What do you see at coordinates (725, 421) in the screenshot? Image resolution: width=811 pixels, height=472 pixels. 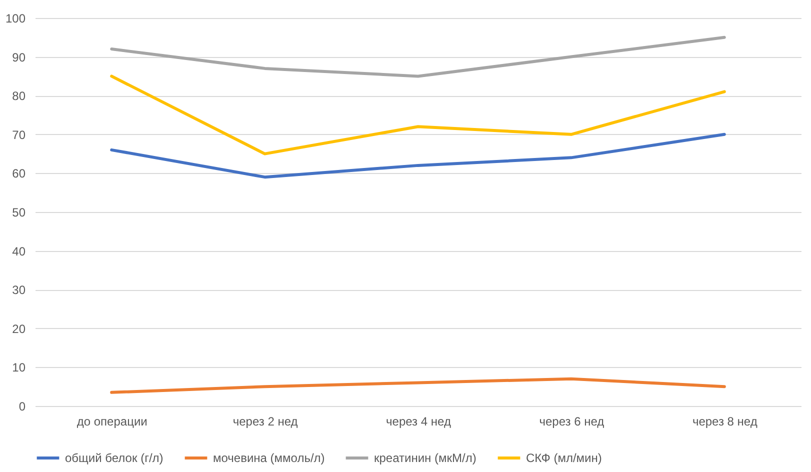 I see `x-tick-label: через 8 нед` at bounding box center [725, 421].